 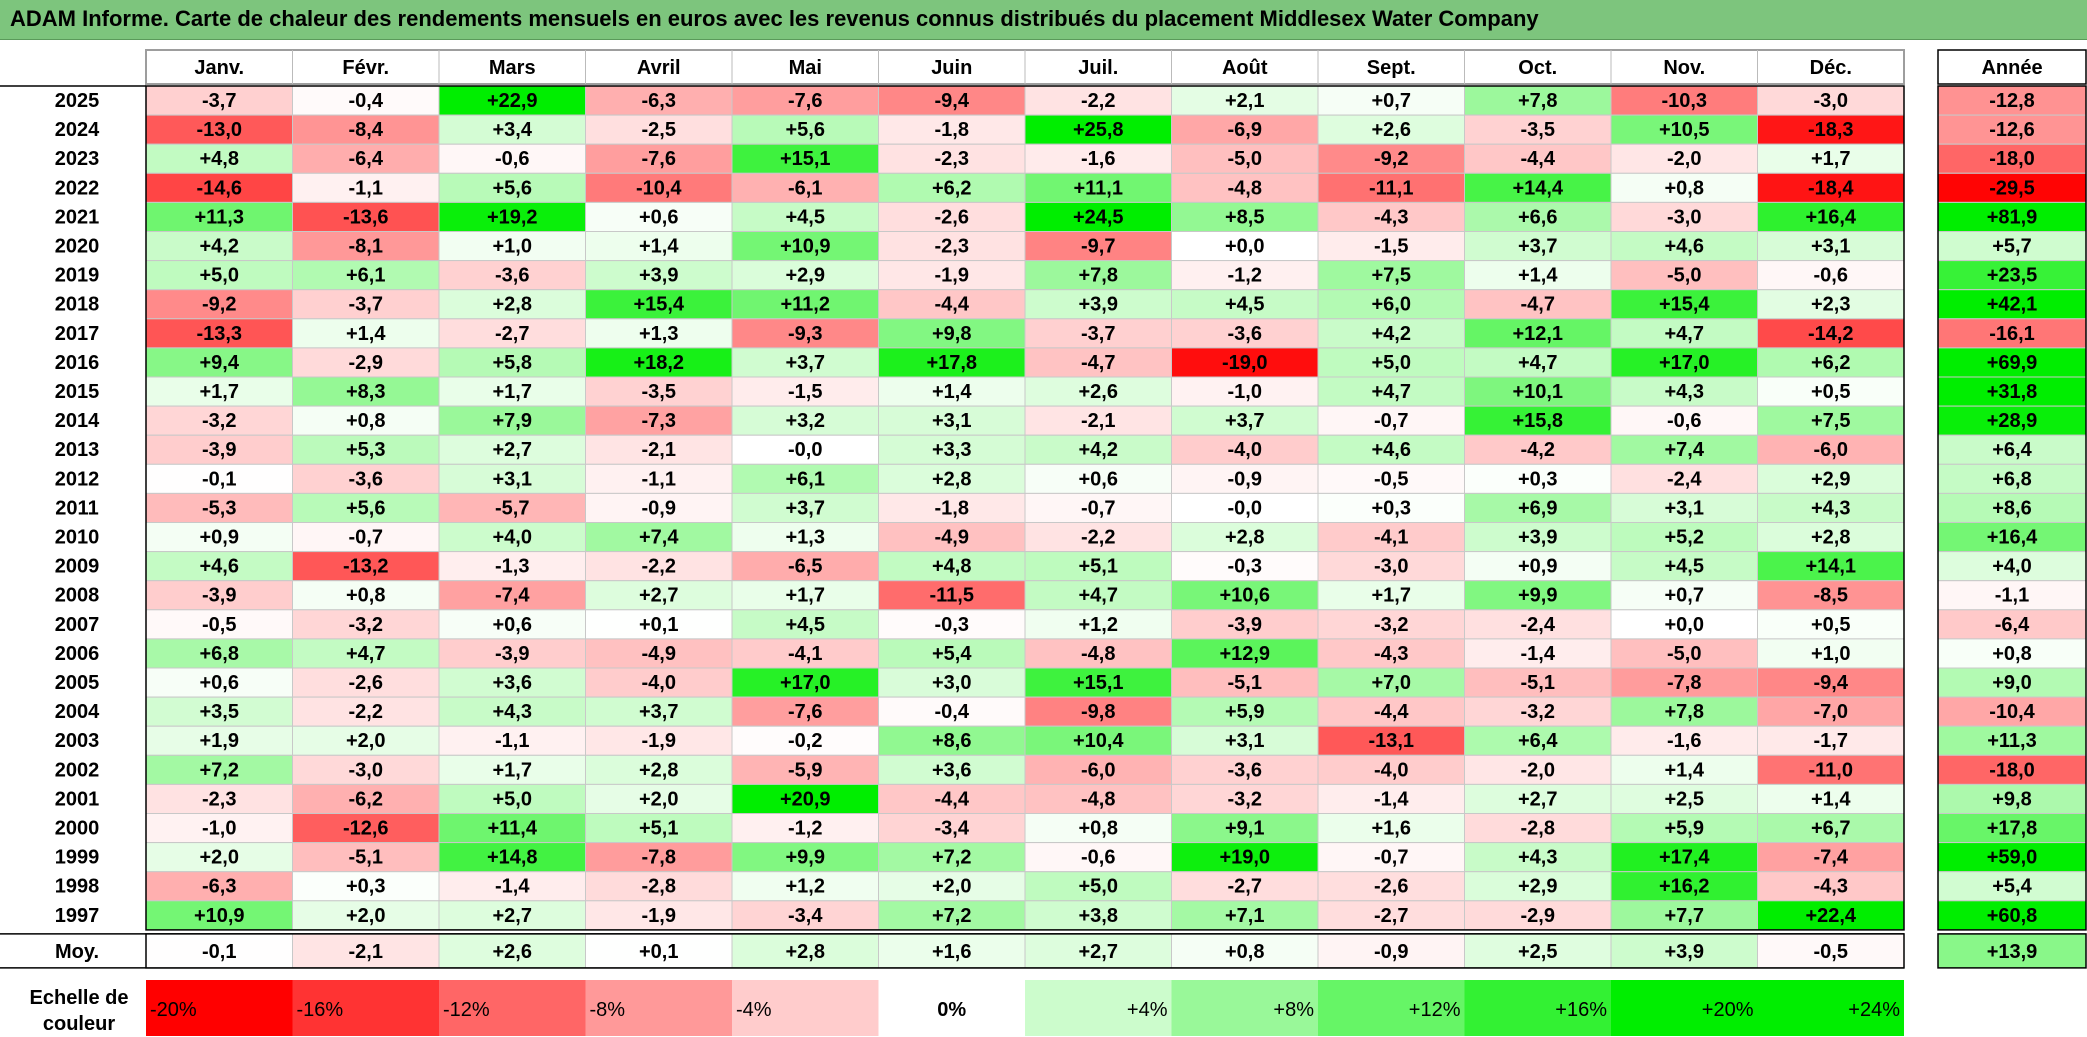 What do you see at coordinates (1098, 858) in the screenshot?
I see `cell-value: -0,6` at bounding box center [1098, 858].